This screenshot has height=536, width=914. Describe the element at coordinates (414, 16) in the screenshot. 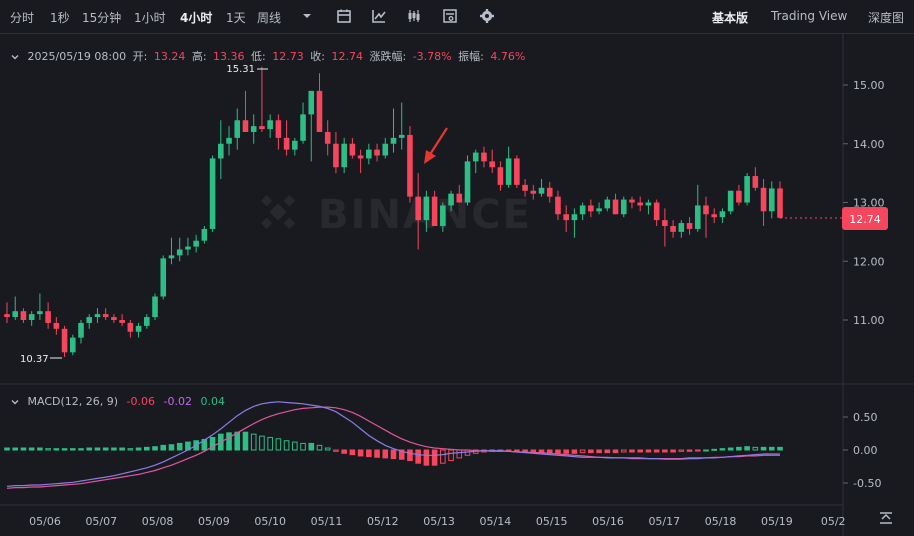

I see `candlestick-type-icon` at that location.